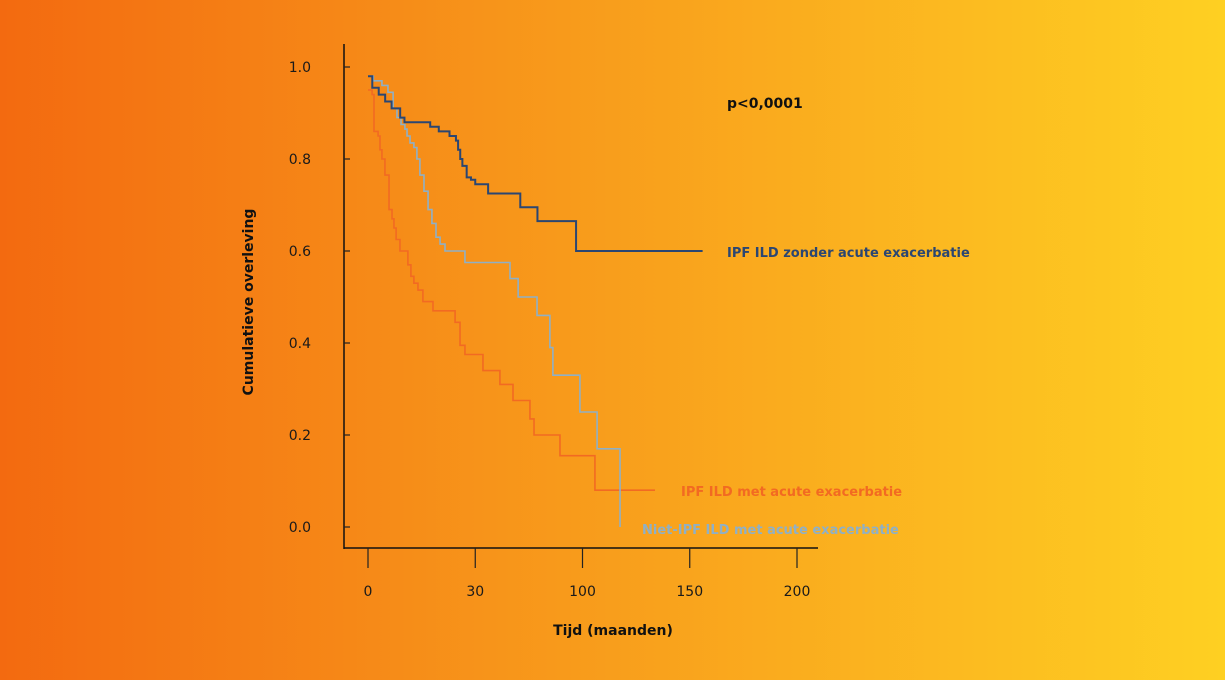  Describe the element at coordinates (300, 344) in the screenshot. I see `y-tick-label: 0.4` at that location.